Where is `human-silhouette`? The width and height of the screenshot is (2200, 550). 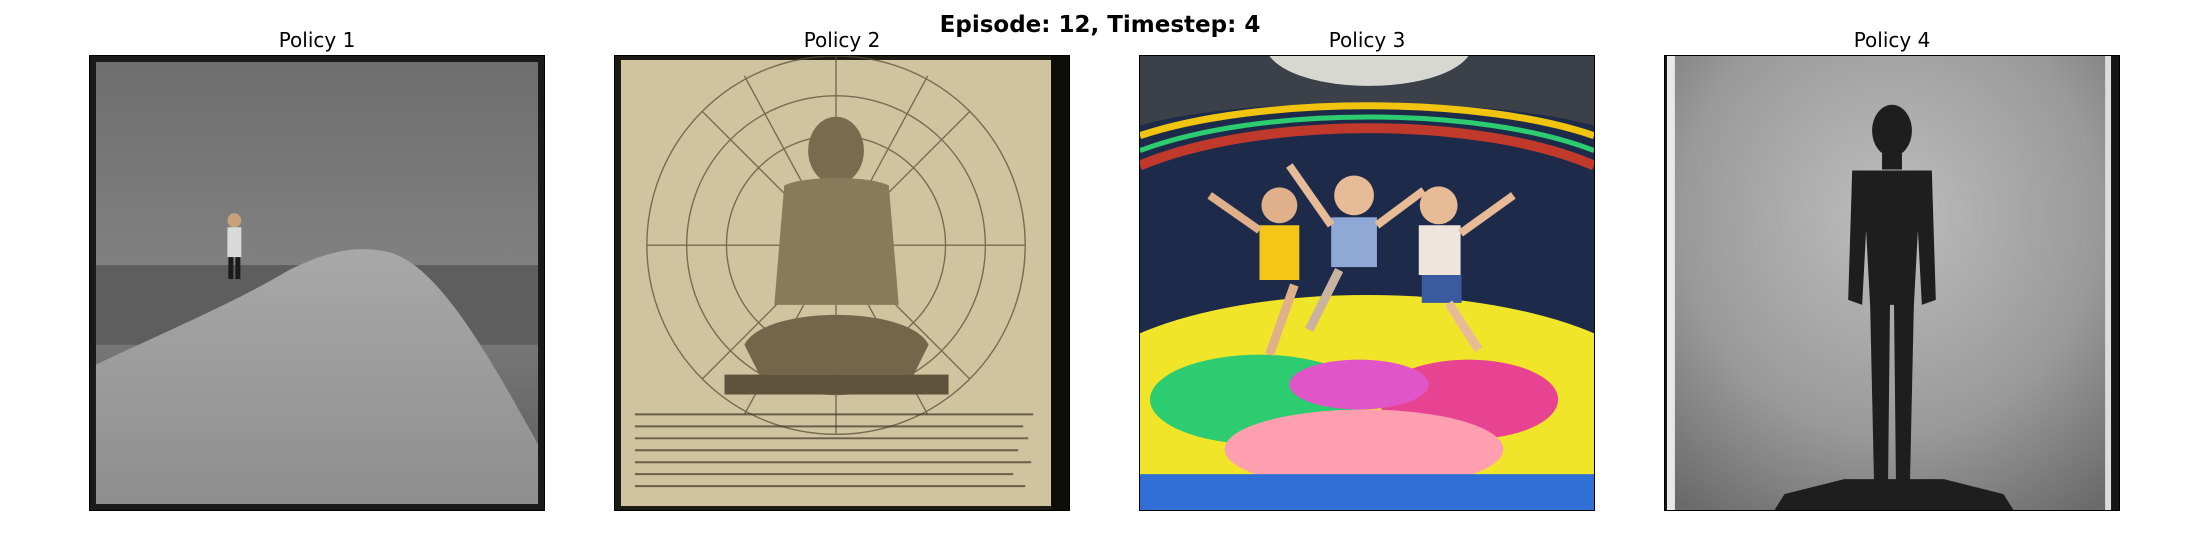 human-silhouette is located at coordinates (1894, 307).